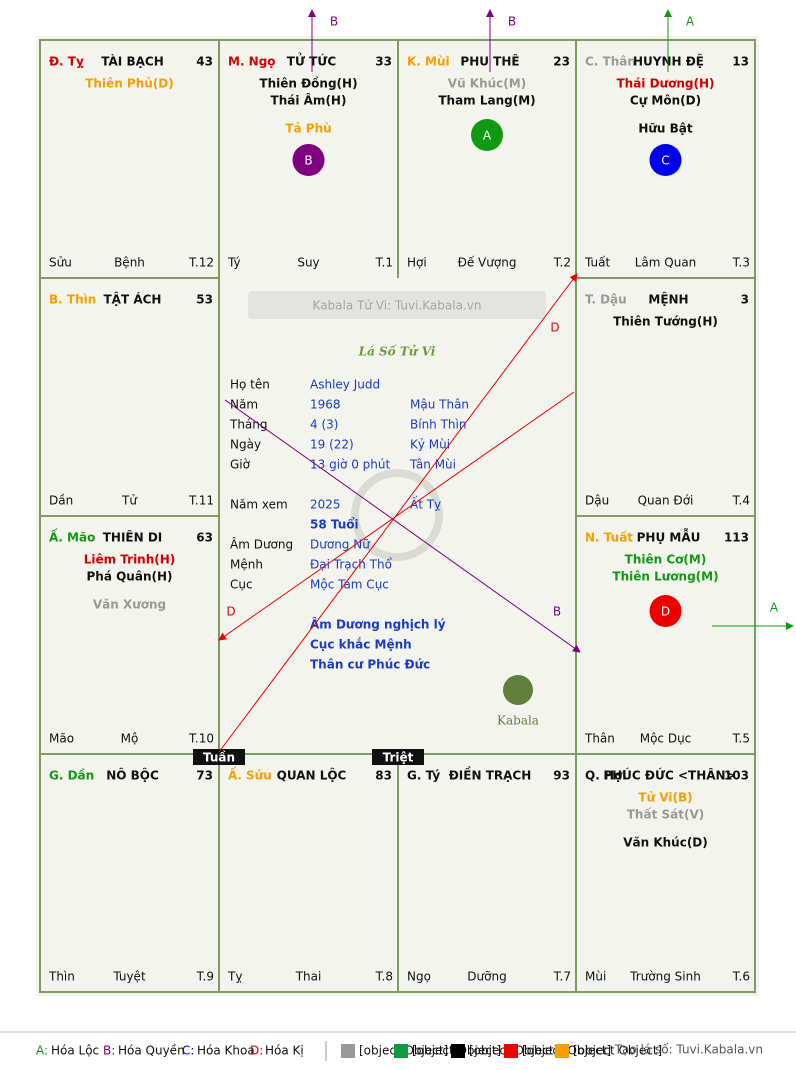  Describe the element at coordinates (204, 538) in the screenshot. I see `palace-number: 63` at that location.